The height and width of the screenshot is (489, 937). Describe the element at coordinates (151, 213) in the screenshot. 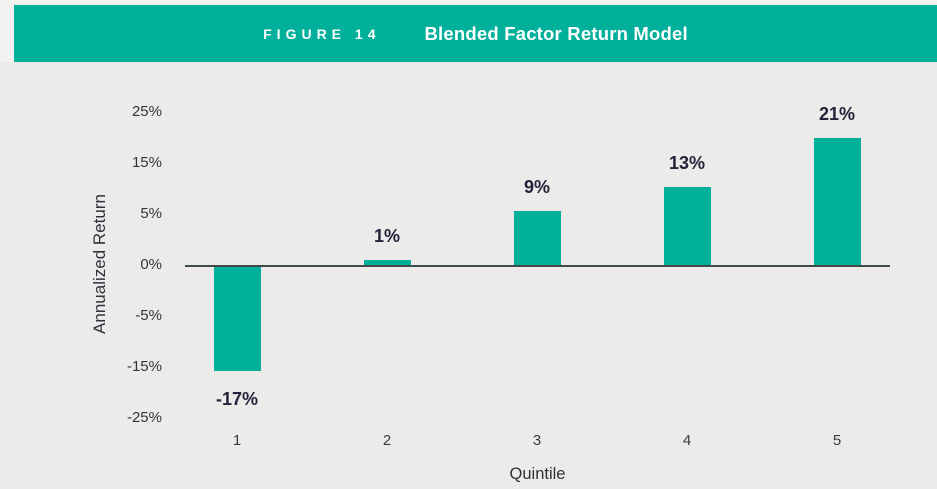

I see `y-tick-label: 5%` at that location.